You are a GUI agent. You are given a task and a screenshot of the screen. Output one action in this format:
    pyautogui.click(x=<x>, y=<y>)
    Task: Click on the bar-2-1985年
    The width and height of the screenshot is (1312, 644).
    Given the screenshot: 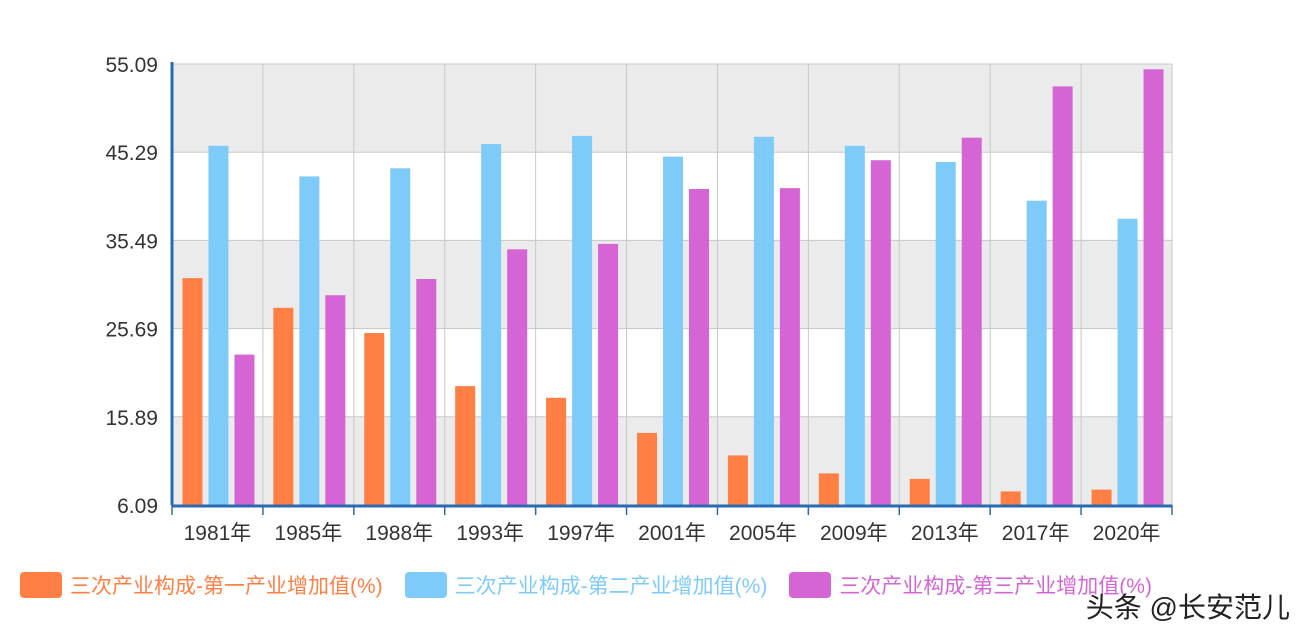 What is the action you would take?
    pyautogui.click(x=309, y=340)
    